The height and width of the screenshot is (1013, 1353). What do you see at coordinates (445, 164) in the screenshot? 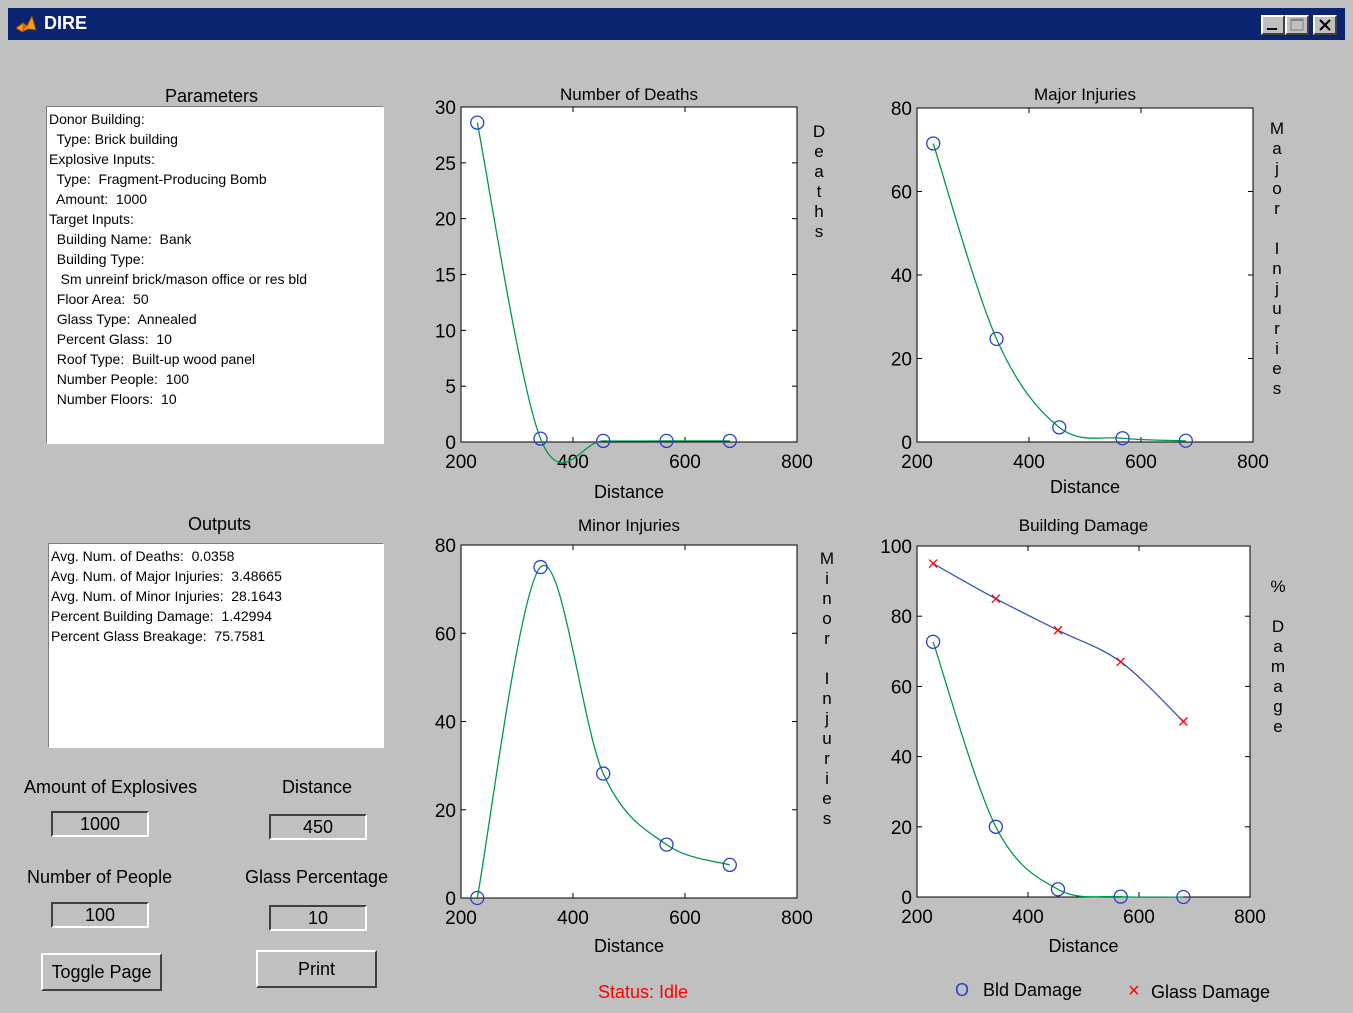
I see `y-tick-label: 25` at bounding box center [445, 164].